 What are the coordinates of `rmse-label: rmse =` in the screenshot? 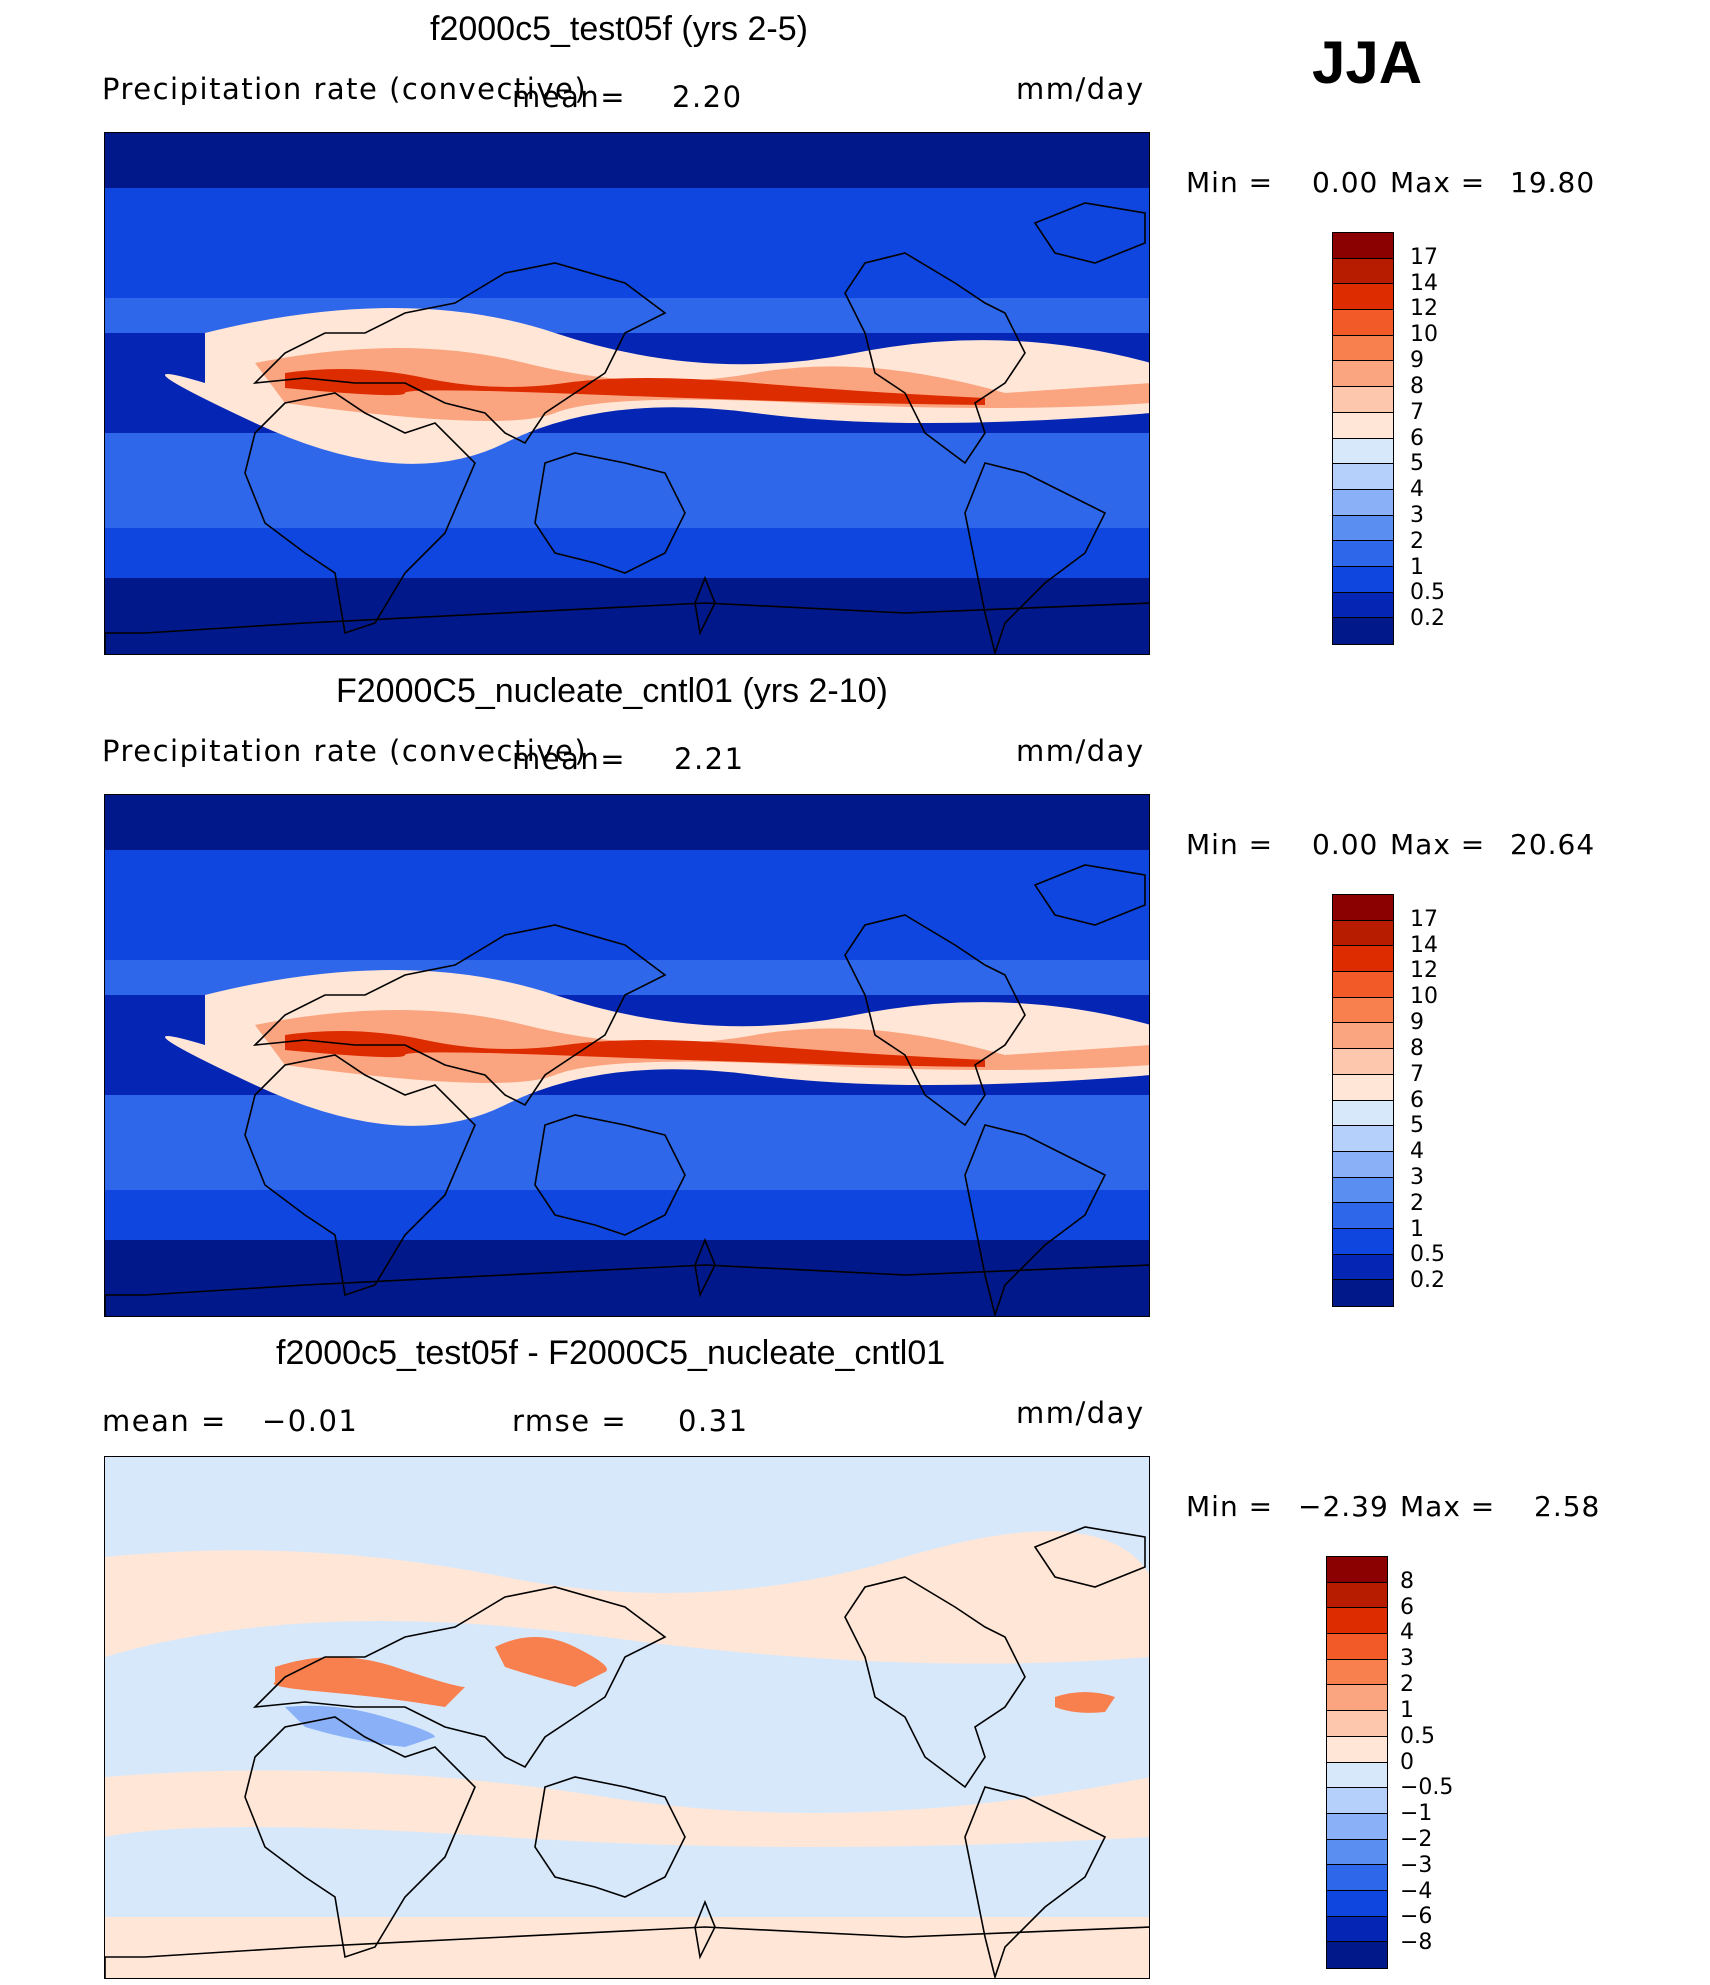 It's located at (570, 1421).